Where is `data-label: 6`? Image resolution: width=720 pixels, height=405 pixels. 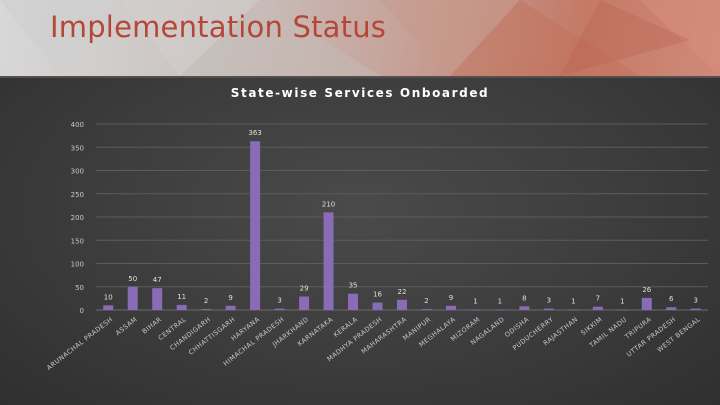 data-label: 6 is located at coordinates (671, 299).